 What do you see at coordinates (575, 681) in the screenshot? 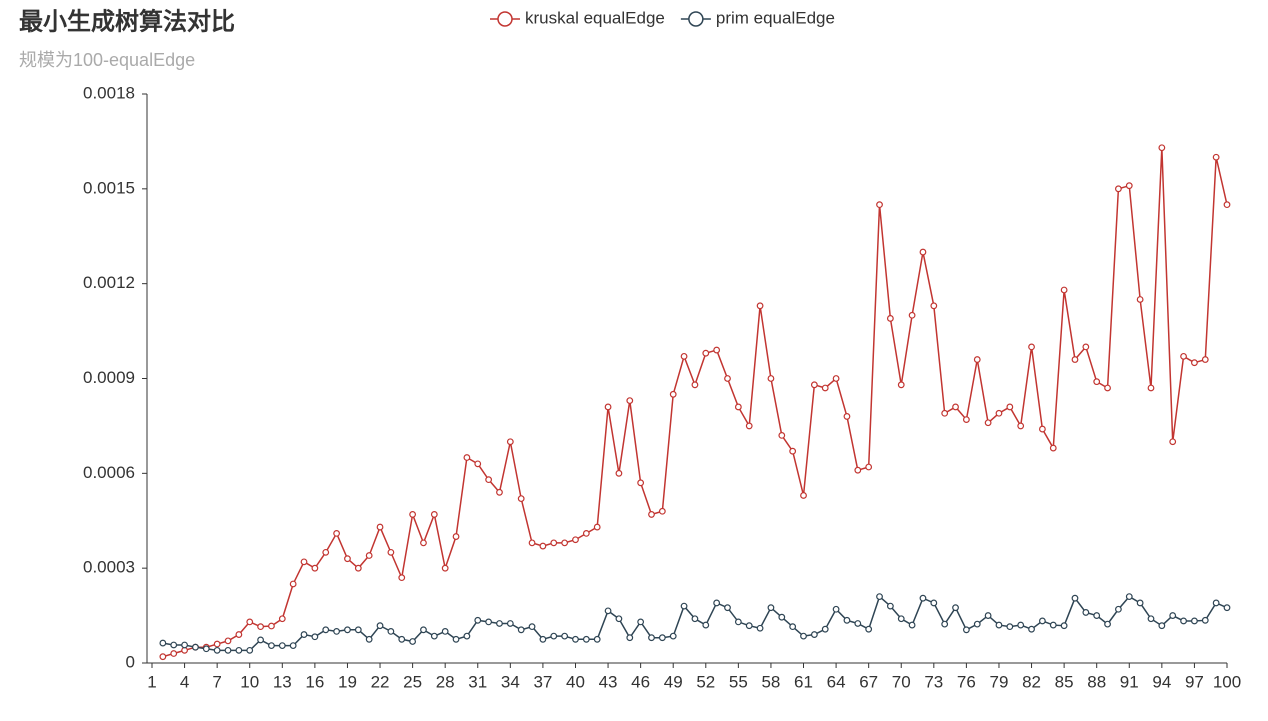
I see `x-tick-label: 40` at bounding box center [575, 681].